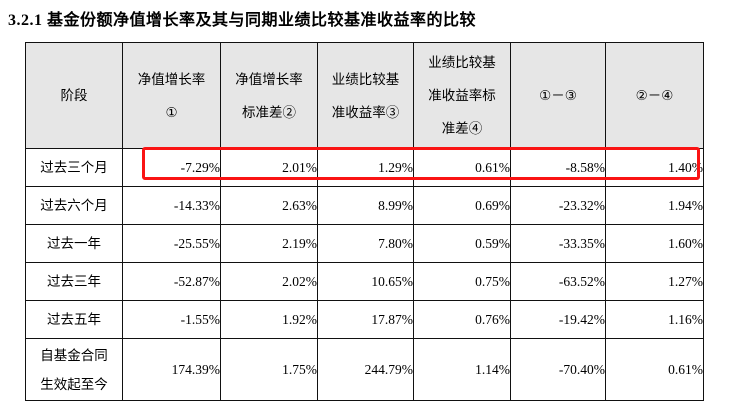 This screenshot has height=412, width=738. Describe the element at coordinates (654, 243) in the screenshot. I see `table-cell: 1.60%` at that location.